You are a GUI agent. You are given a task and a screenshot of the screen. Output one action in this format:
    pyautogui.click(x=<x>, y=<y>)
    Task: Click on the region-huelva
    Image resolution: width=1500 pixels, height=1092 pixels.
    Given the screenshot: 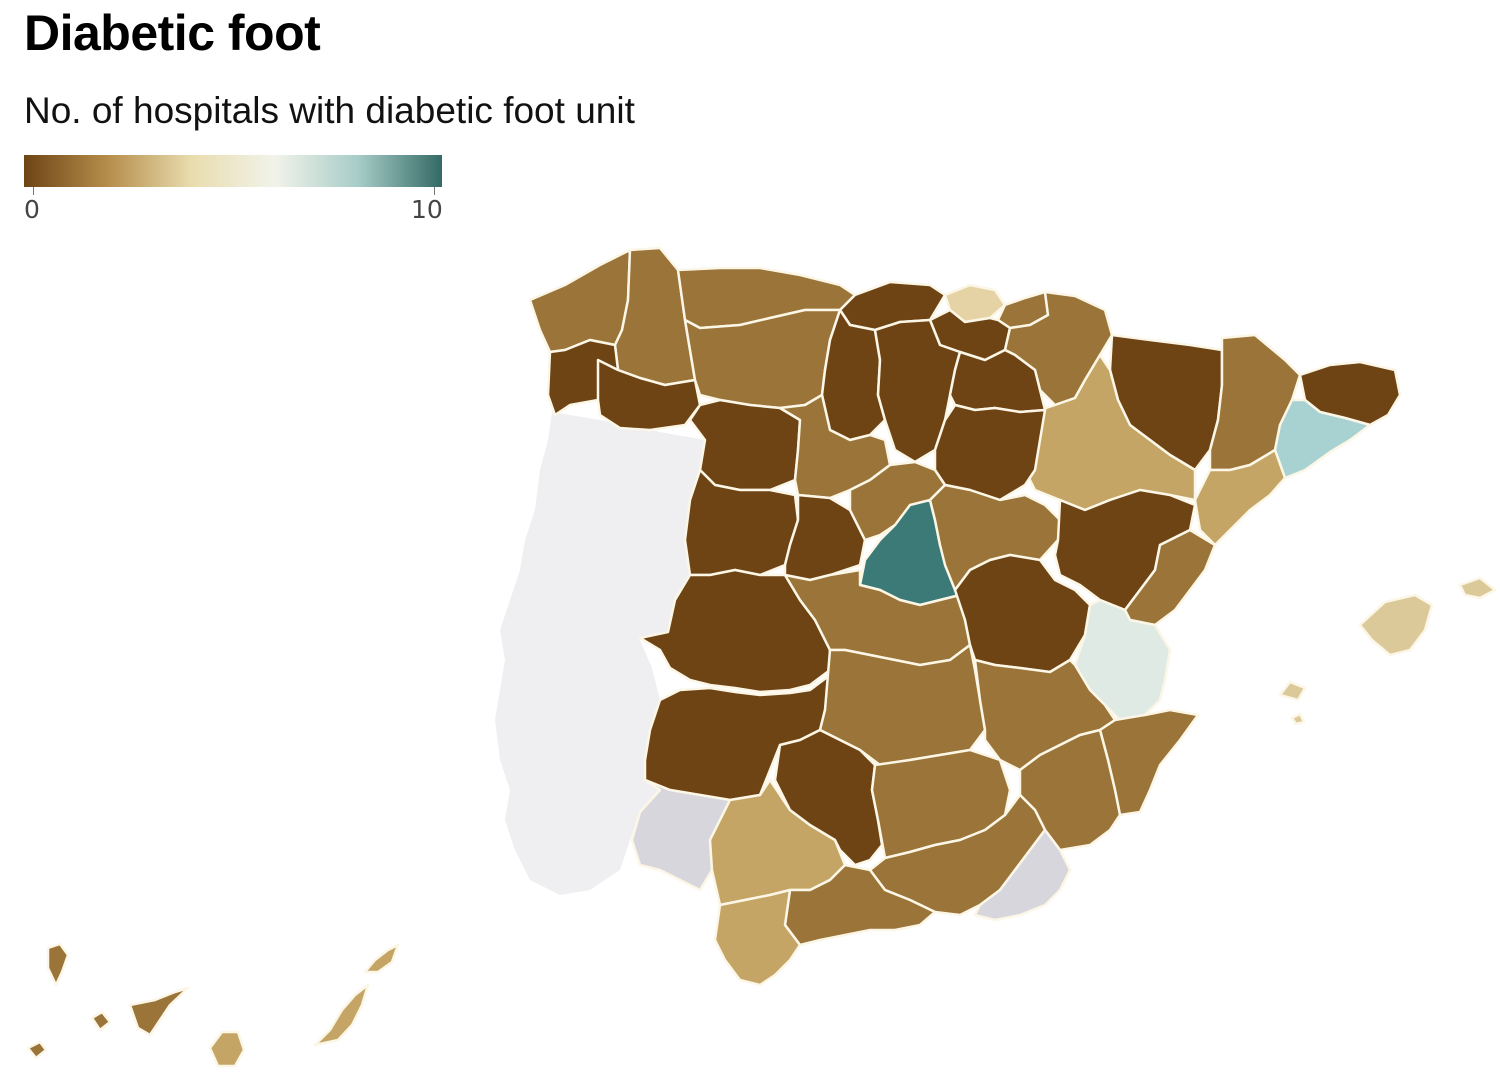 What is the action you would take?
    pyautogui.click(x=681, y=835)
    